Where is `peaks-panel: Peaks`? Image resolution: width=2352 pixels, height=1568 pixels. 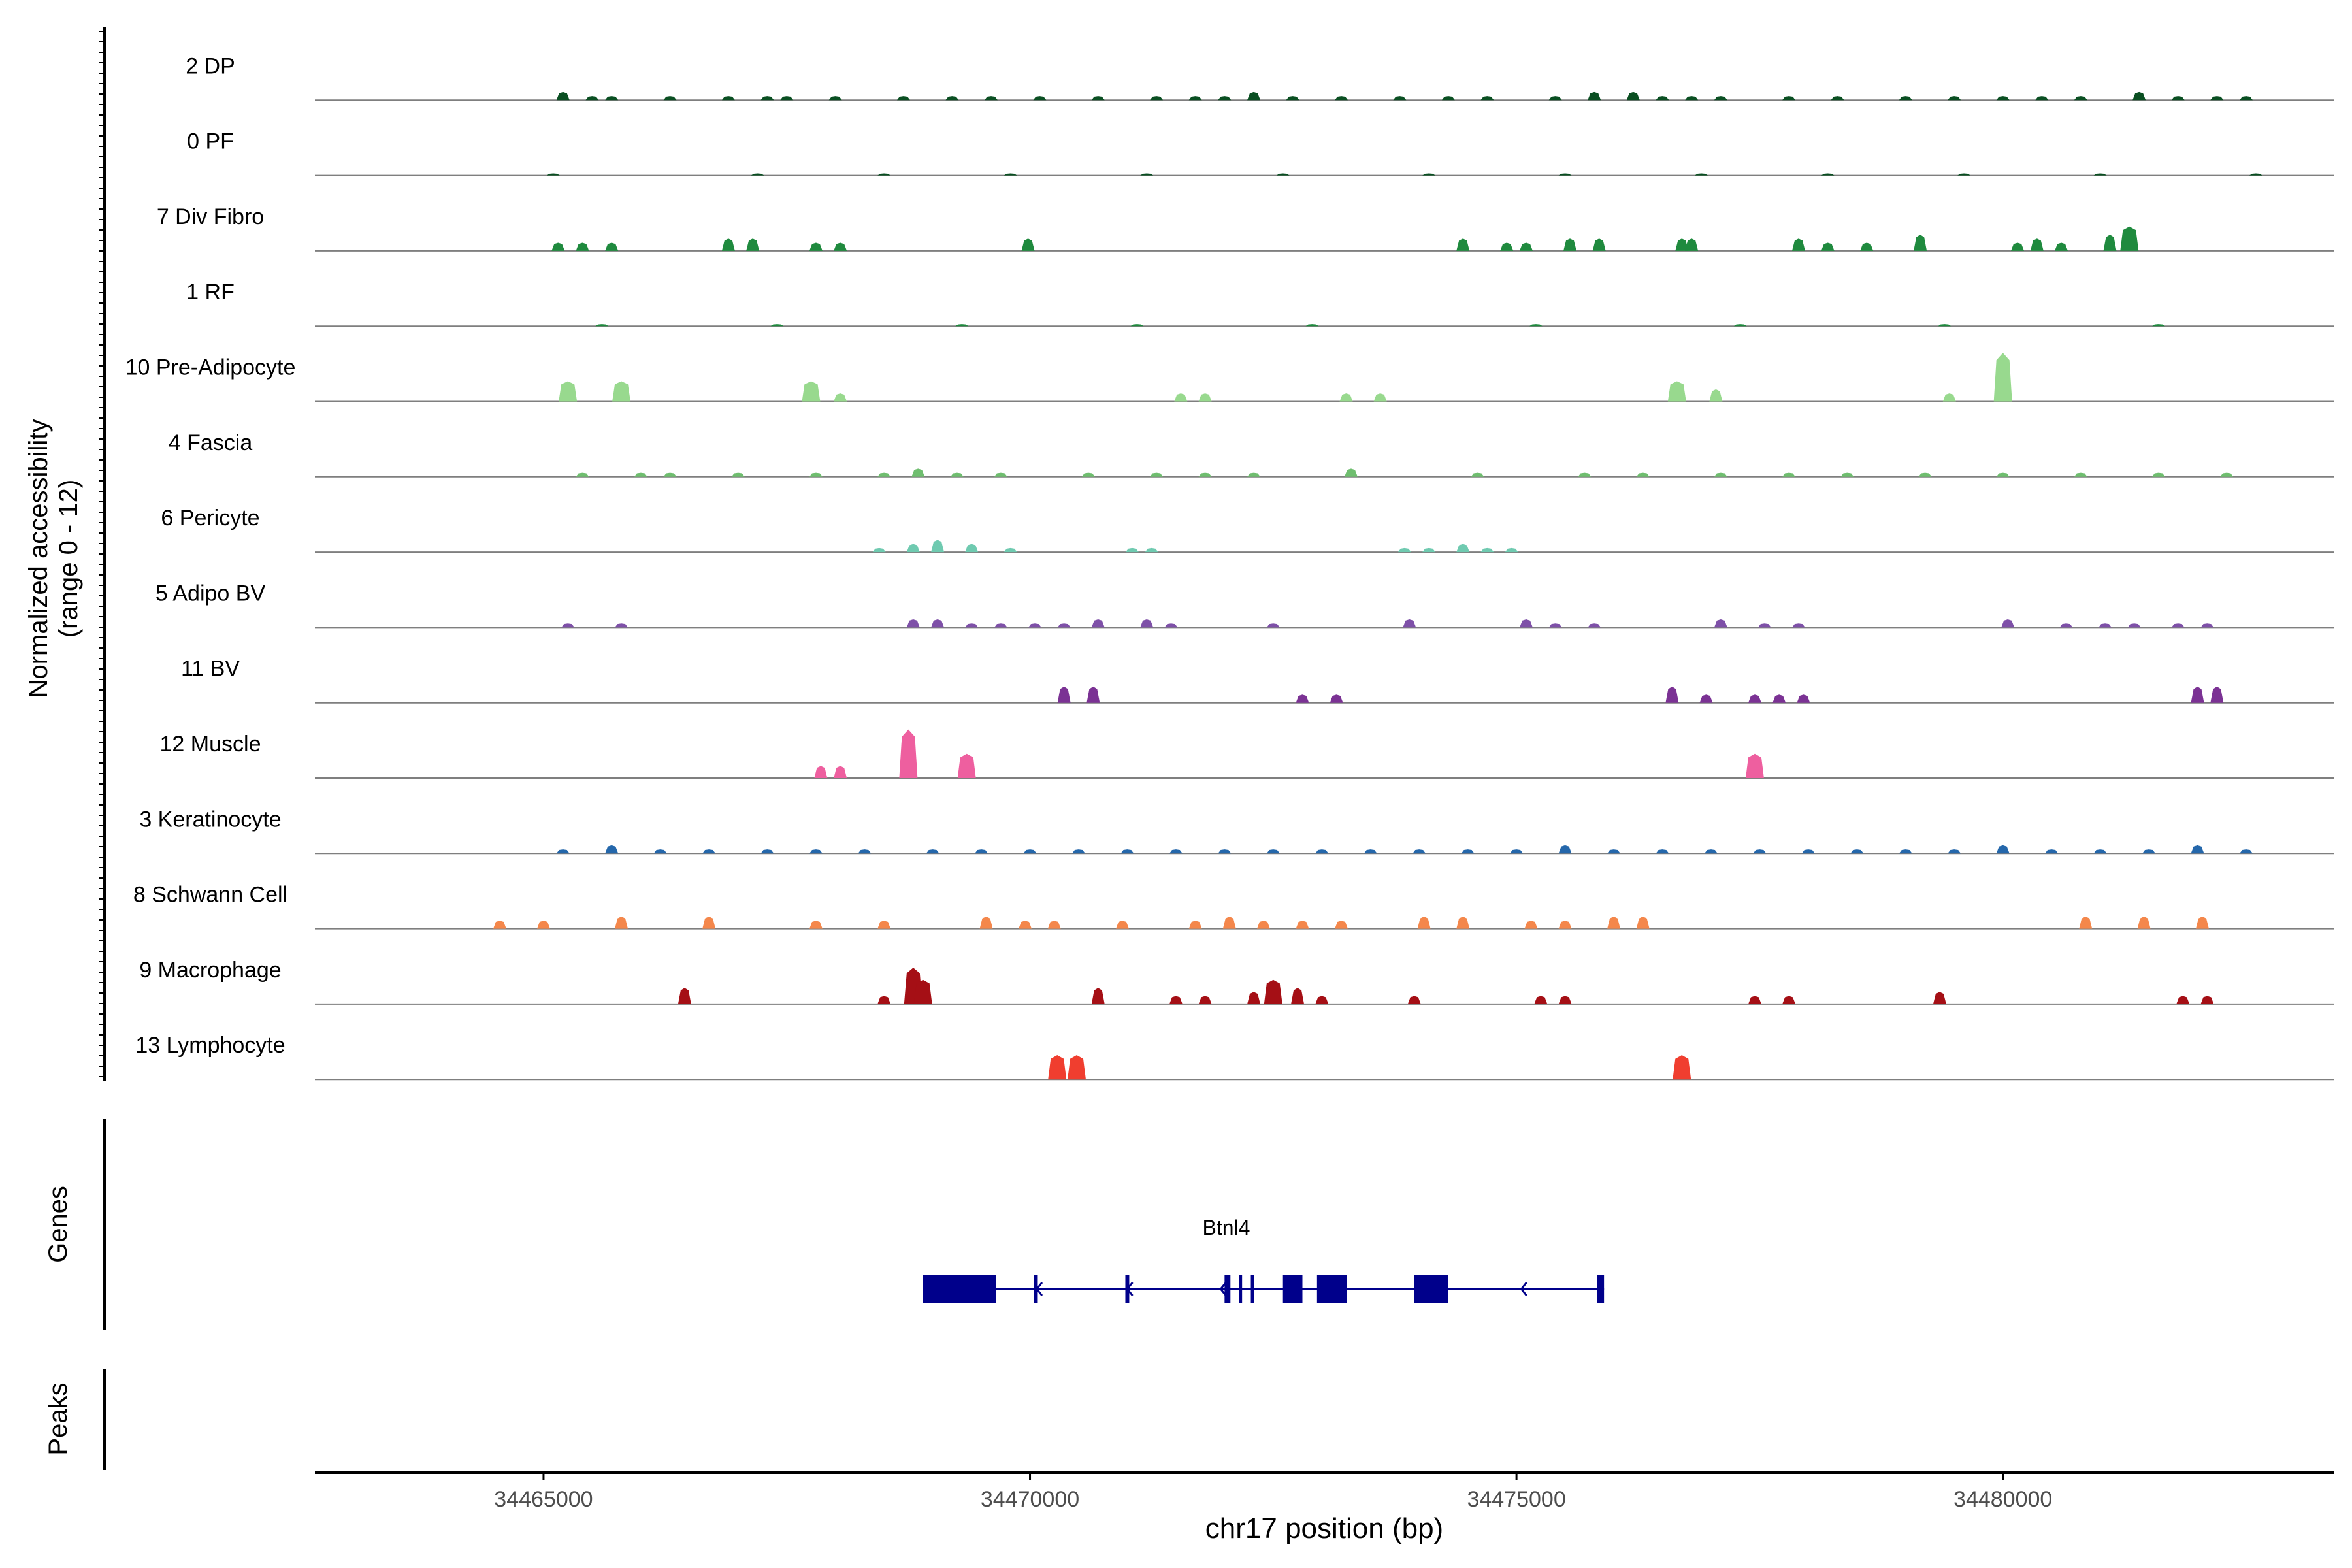 peaks-panel: Peaks is located at coordinates (75, 1419).